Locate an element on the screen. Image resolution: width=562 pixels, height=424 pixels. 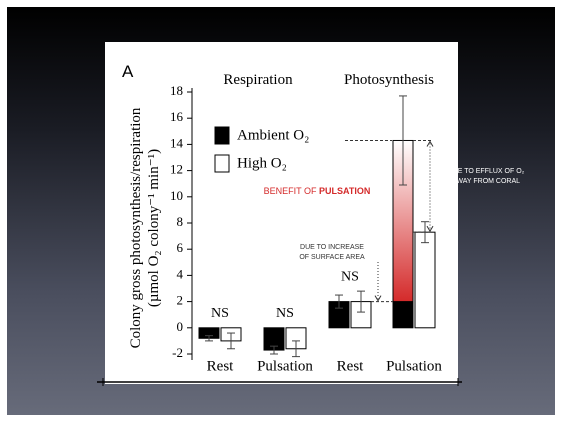
bar is located at coordinates (425, 280).